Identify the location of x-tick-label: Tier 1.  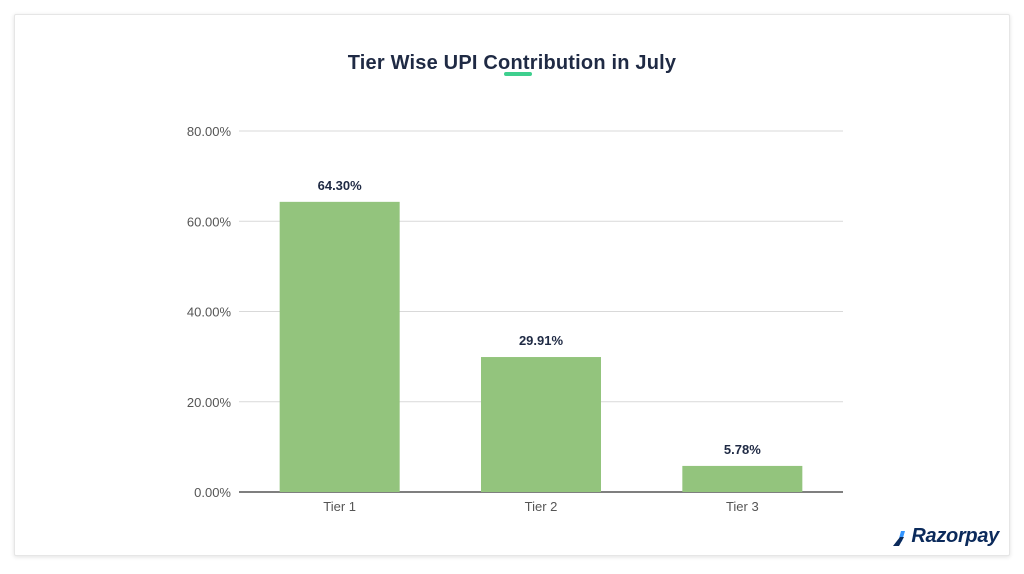
(339, 506).